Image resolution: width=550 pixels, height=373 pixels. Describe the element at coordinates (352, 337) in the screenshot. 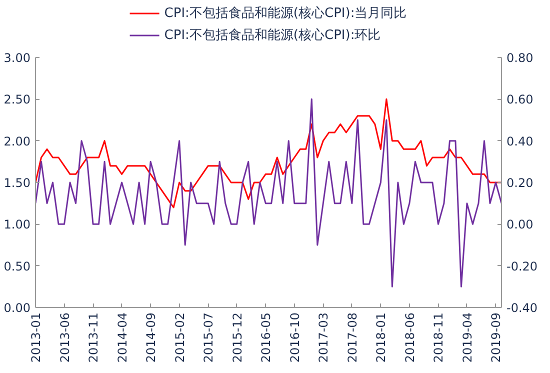

I see `x-tick-label: 2017-08` at that location.